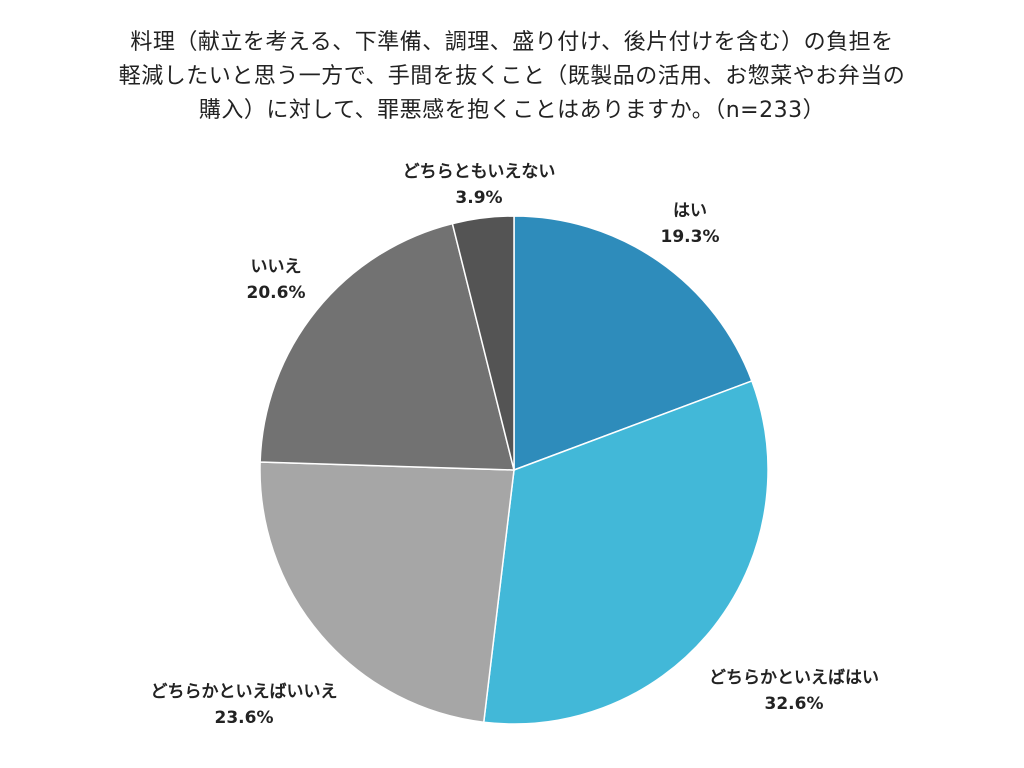 This screenshot has width=1024, height=768. What do you see at coordinates (690, 211) in the screenshot?
I see `slice-label: はい` at bounding box center [690, 211].